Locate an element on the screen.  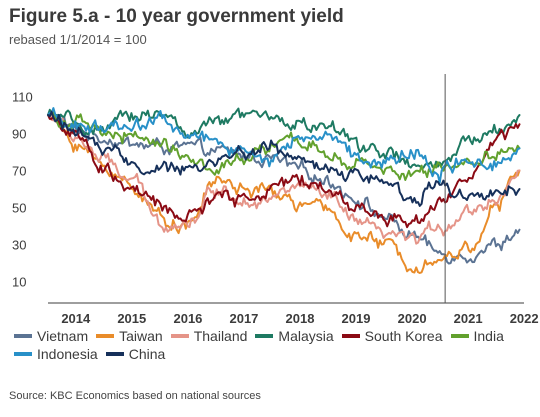
legend-item: Taiwan is located at coordinates (129, 336).